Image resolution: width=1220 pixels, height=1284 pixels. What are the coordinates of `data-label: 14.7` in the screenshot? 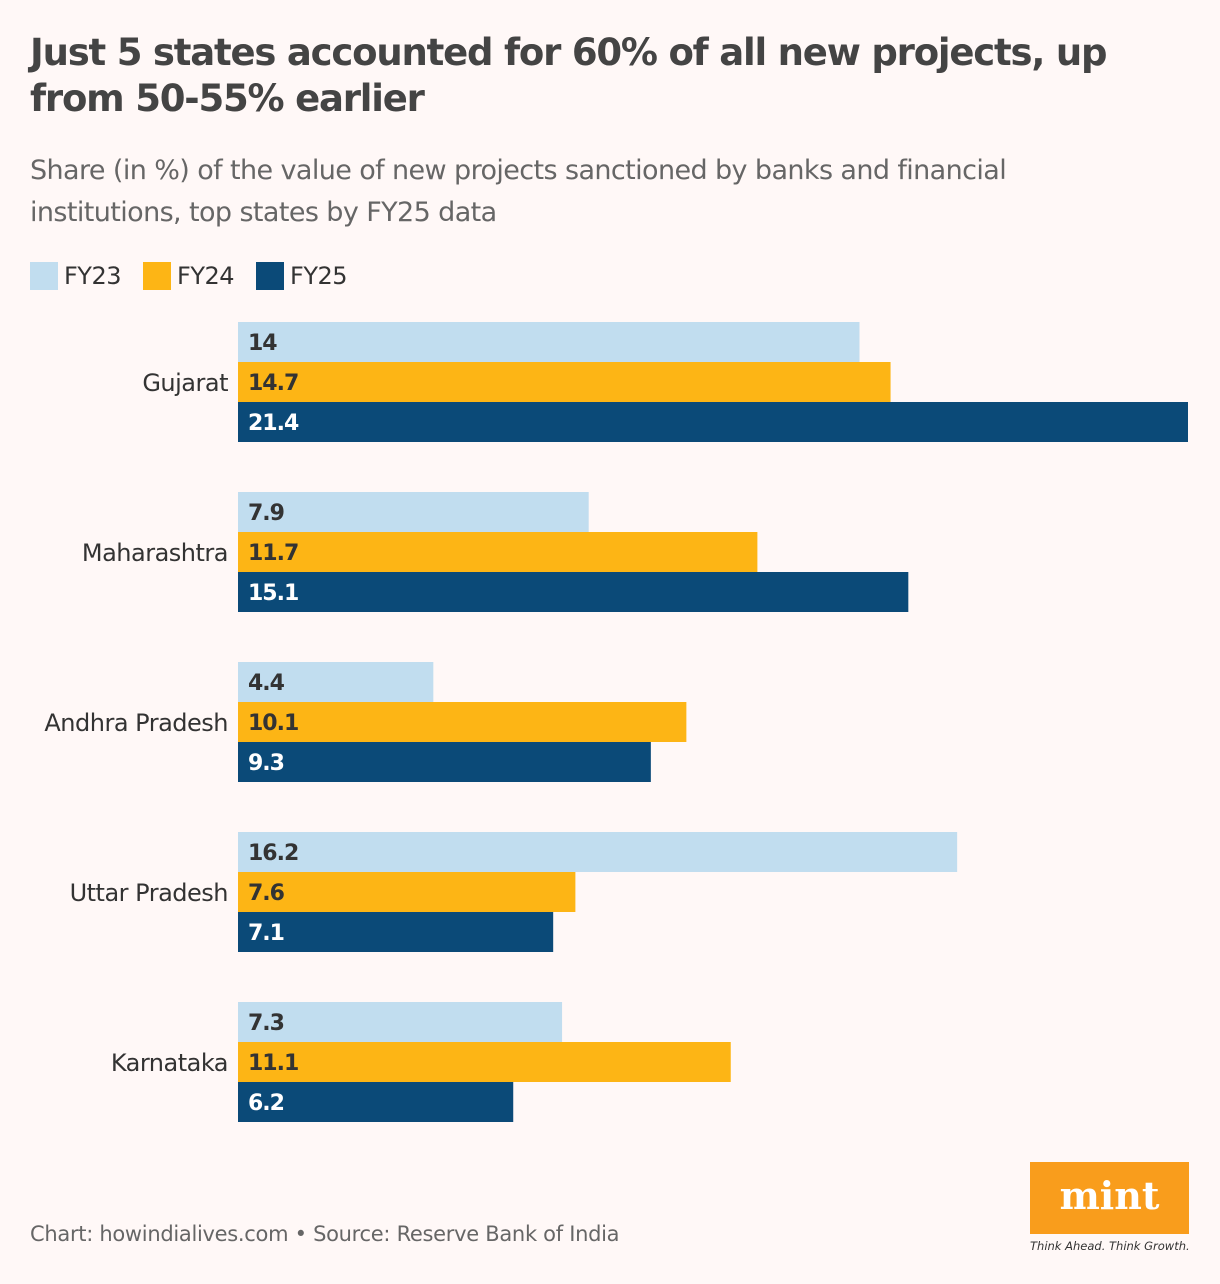 It's located at (273, 383).